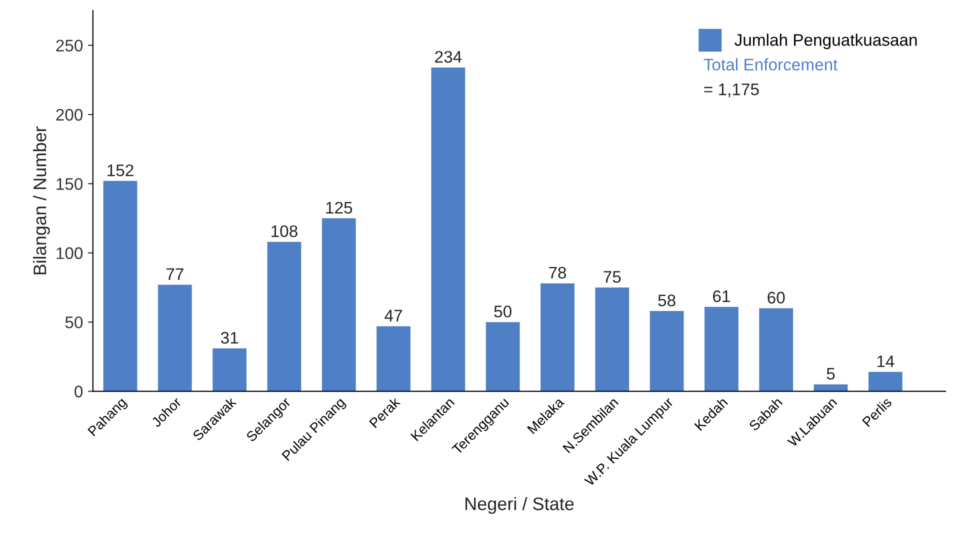 The image size is (958, 536). What do you see at coordinates (74, 322) in the screenshot?
I see `y-tick-label: 50` at bounding box center [74, 322].